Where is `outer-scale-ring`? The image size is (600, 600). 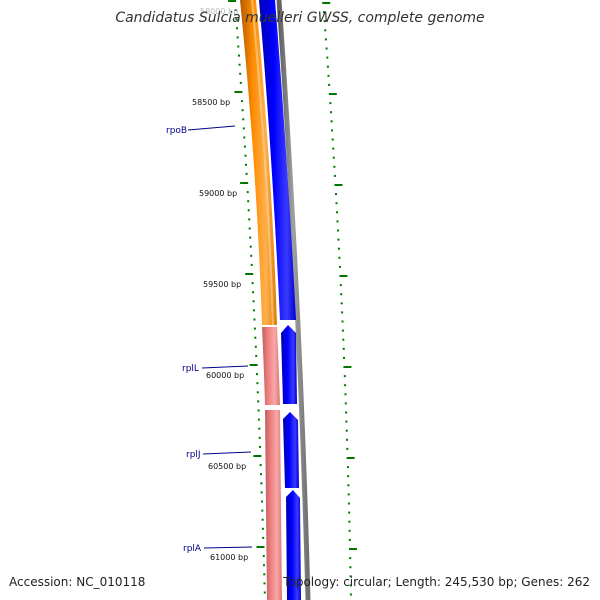 outer-scale-ring is located at coordinates (339, 299).